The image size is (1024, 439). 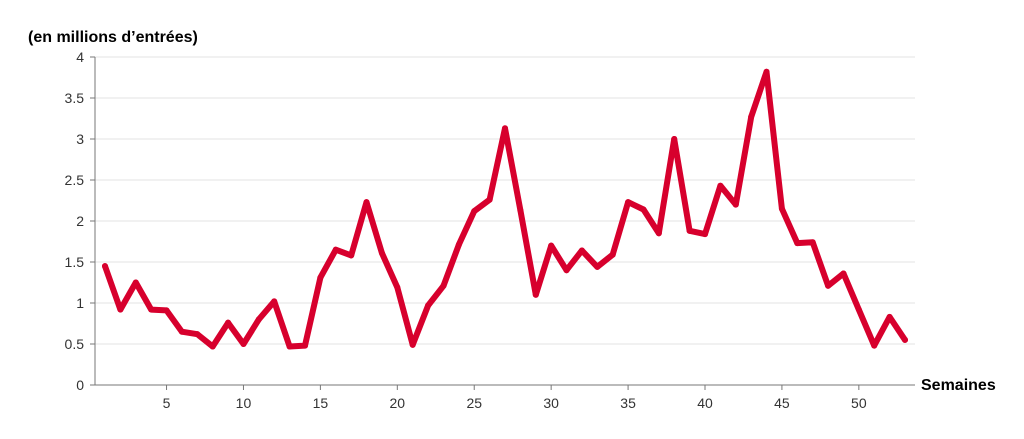 I want to click on x-tick-label: 10, so click(x=244, y=403).